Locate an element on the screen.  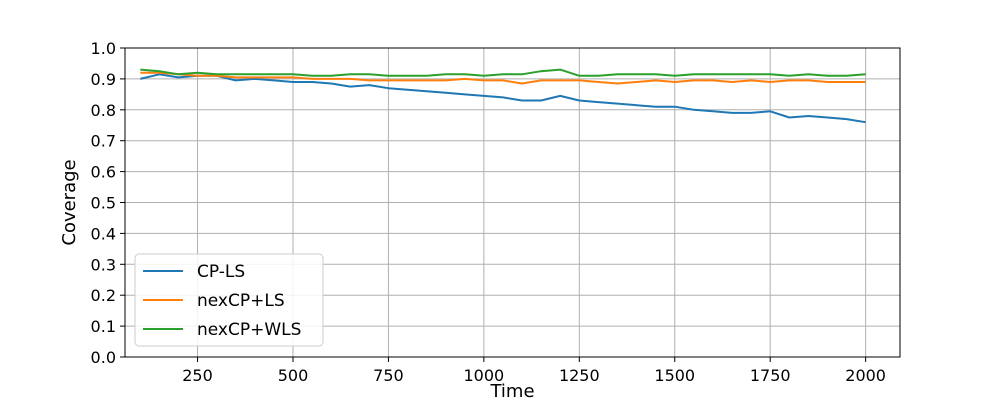
x-tick-label: 1250 is located at coordinates (579, 375).